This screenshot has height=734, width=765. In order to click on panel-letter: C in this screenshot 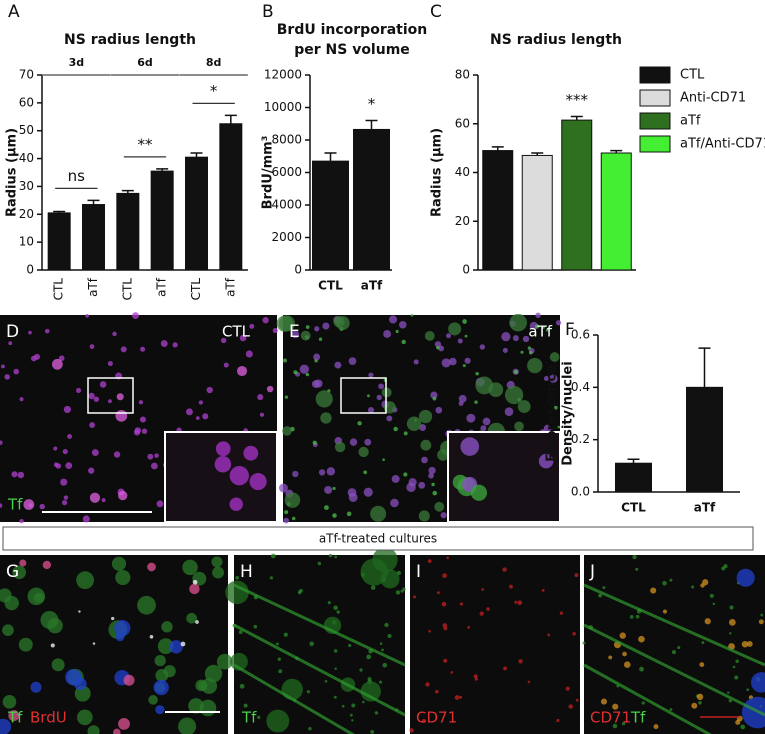, I will do `click(436, 12)`.